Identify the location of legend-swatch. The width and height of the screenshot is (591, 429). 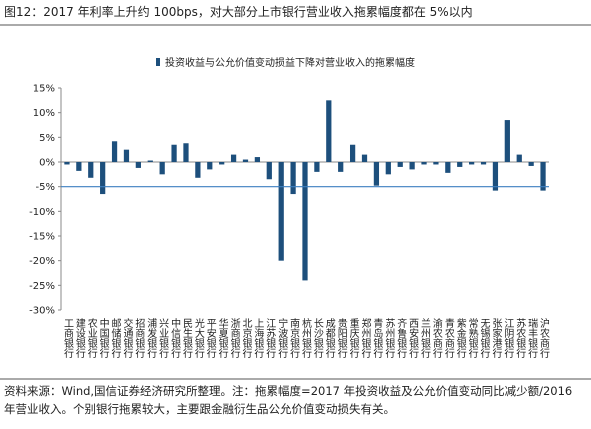
(158, 62).